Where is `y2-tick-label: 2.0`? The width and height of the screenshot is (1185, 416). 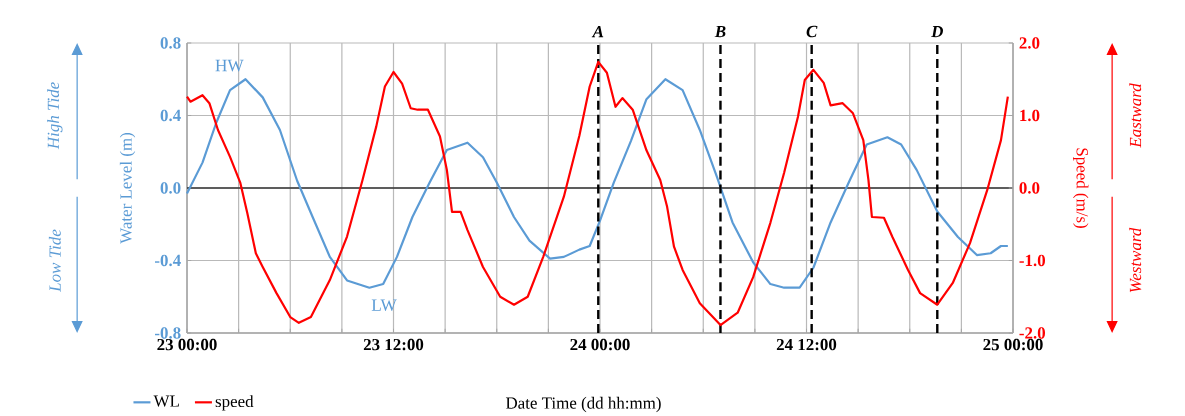 y2-tick-label: 2.0 is located at coordinates (1029, 43).